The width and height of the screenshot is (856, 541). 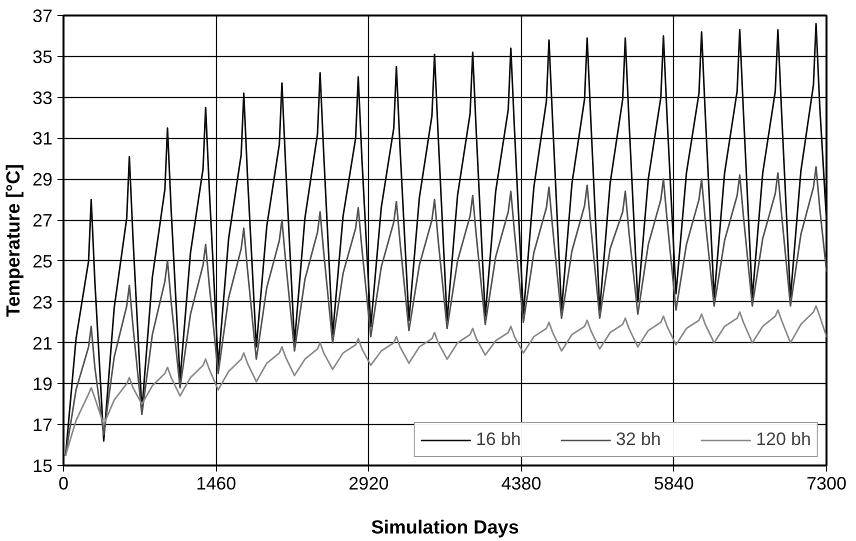 What do you see at coordinates (42, 16) in the screenshot?
I see `y-tick-label: 37` at bounding box center [42, 16].